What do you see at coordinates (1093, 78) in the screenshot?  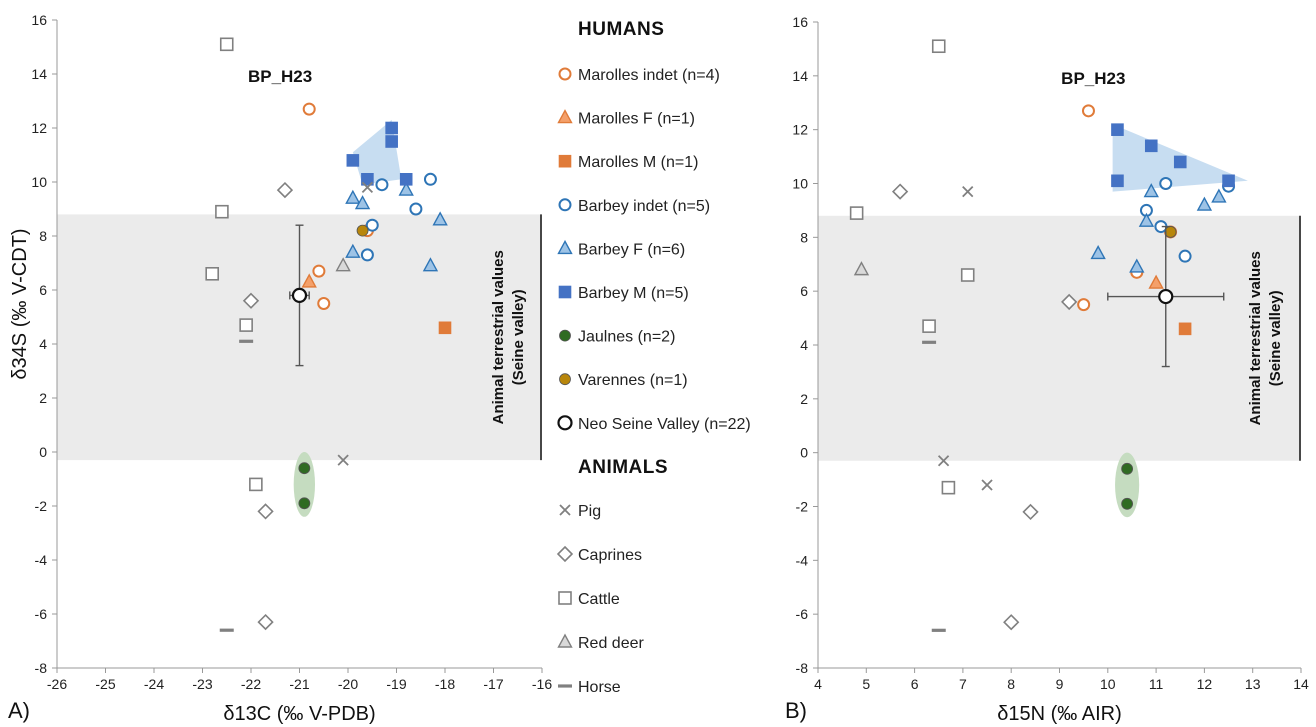 I see `panel-b-annotation: BP_H23` at bounding box center [1093, 78].